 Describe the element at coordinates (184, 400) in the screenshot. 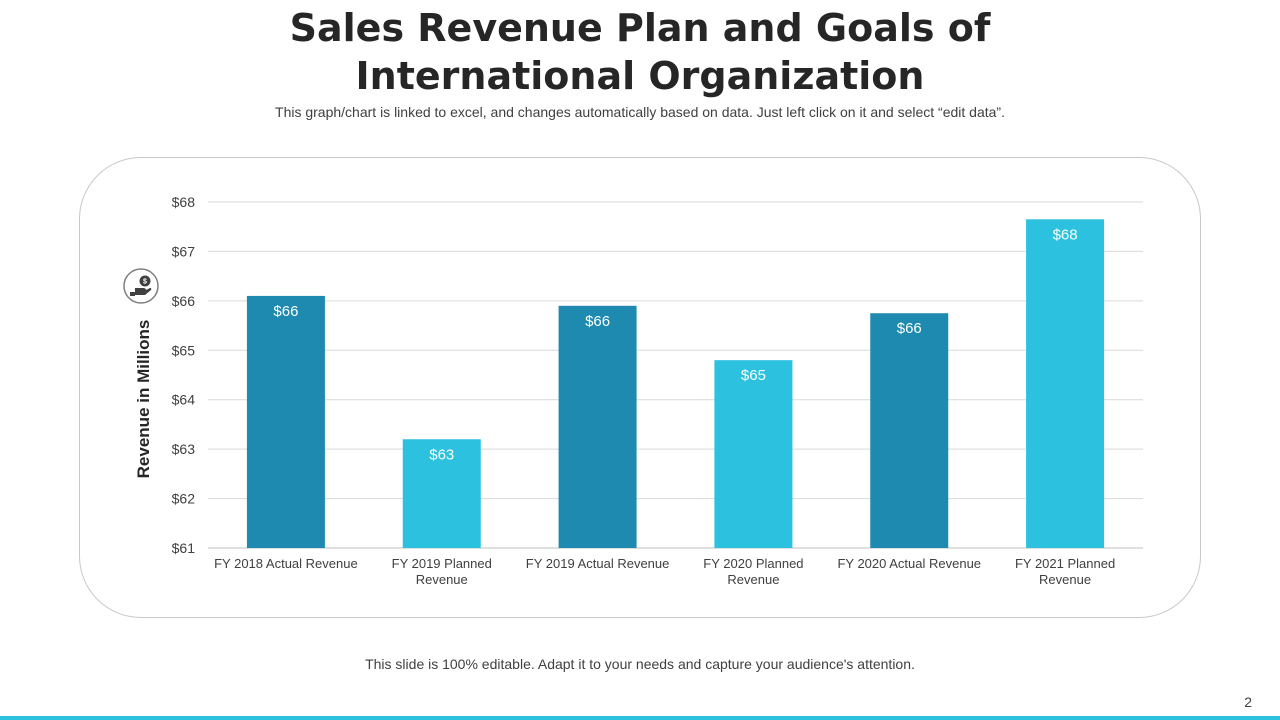

I see `y-tick-label: $64` at that location.